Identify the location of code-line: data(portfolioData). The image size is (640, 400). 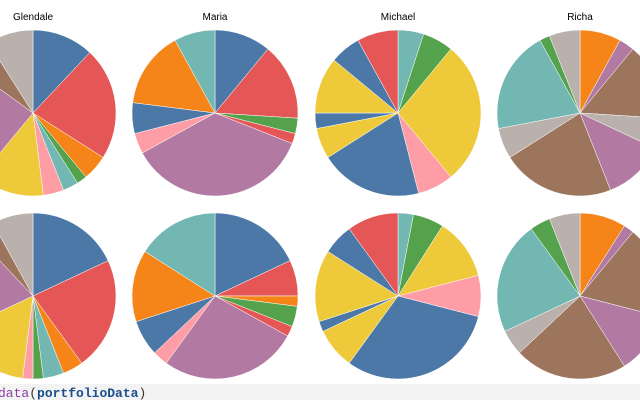
(73, 393).